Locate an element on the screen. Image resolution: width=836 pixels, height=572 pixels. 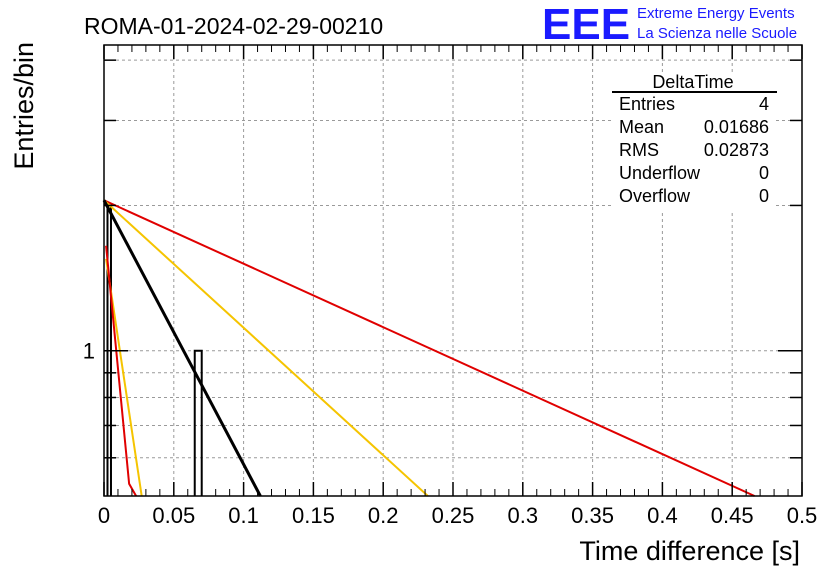
x-tick-label: 0 is located at coordinates (104, 515).